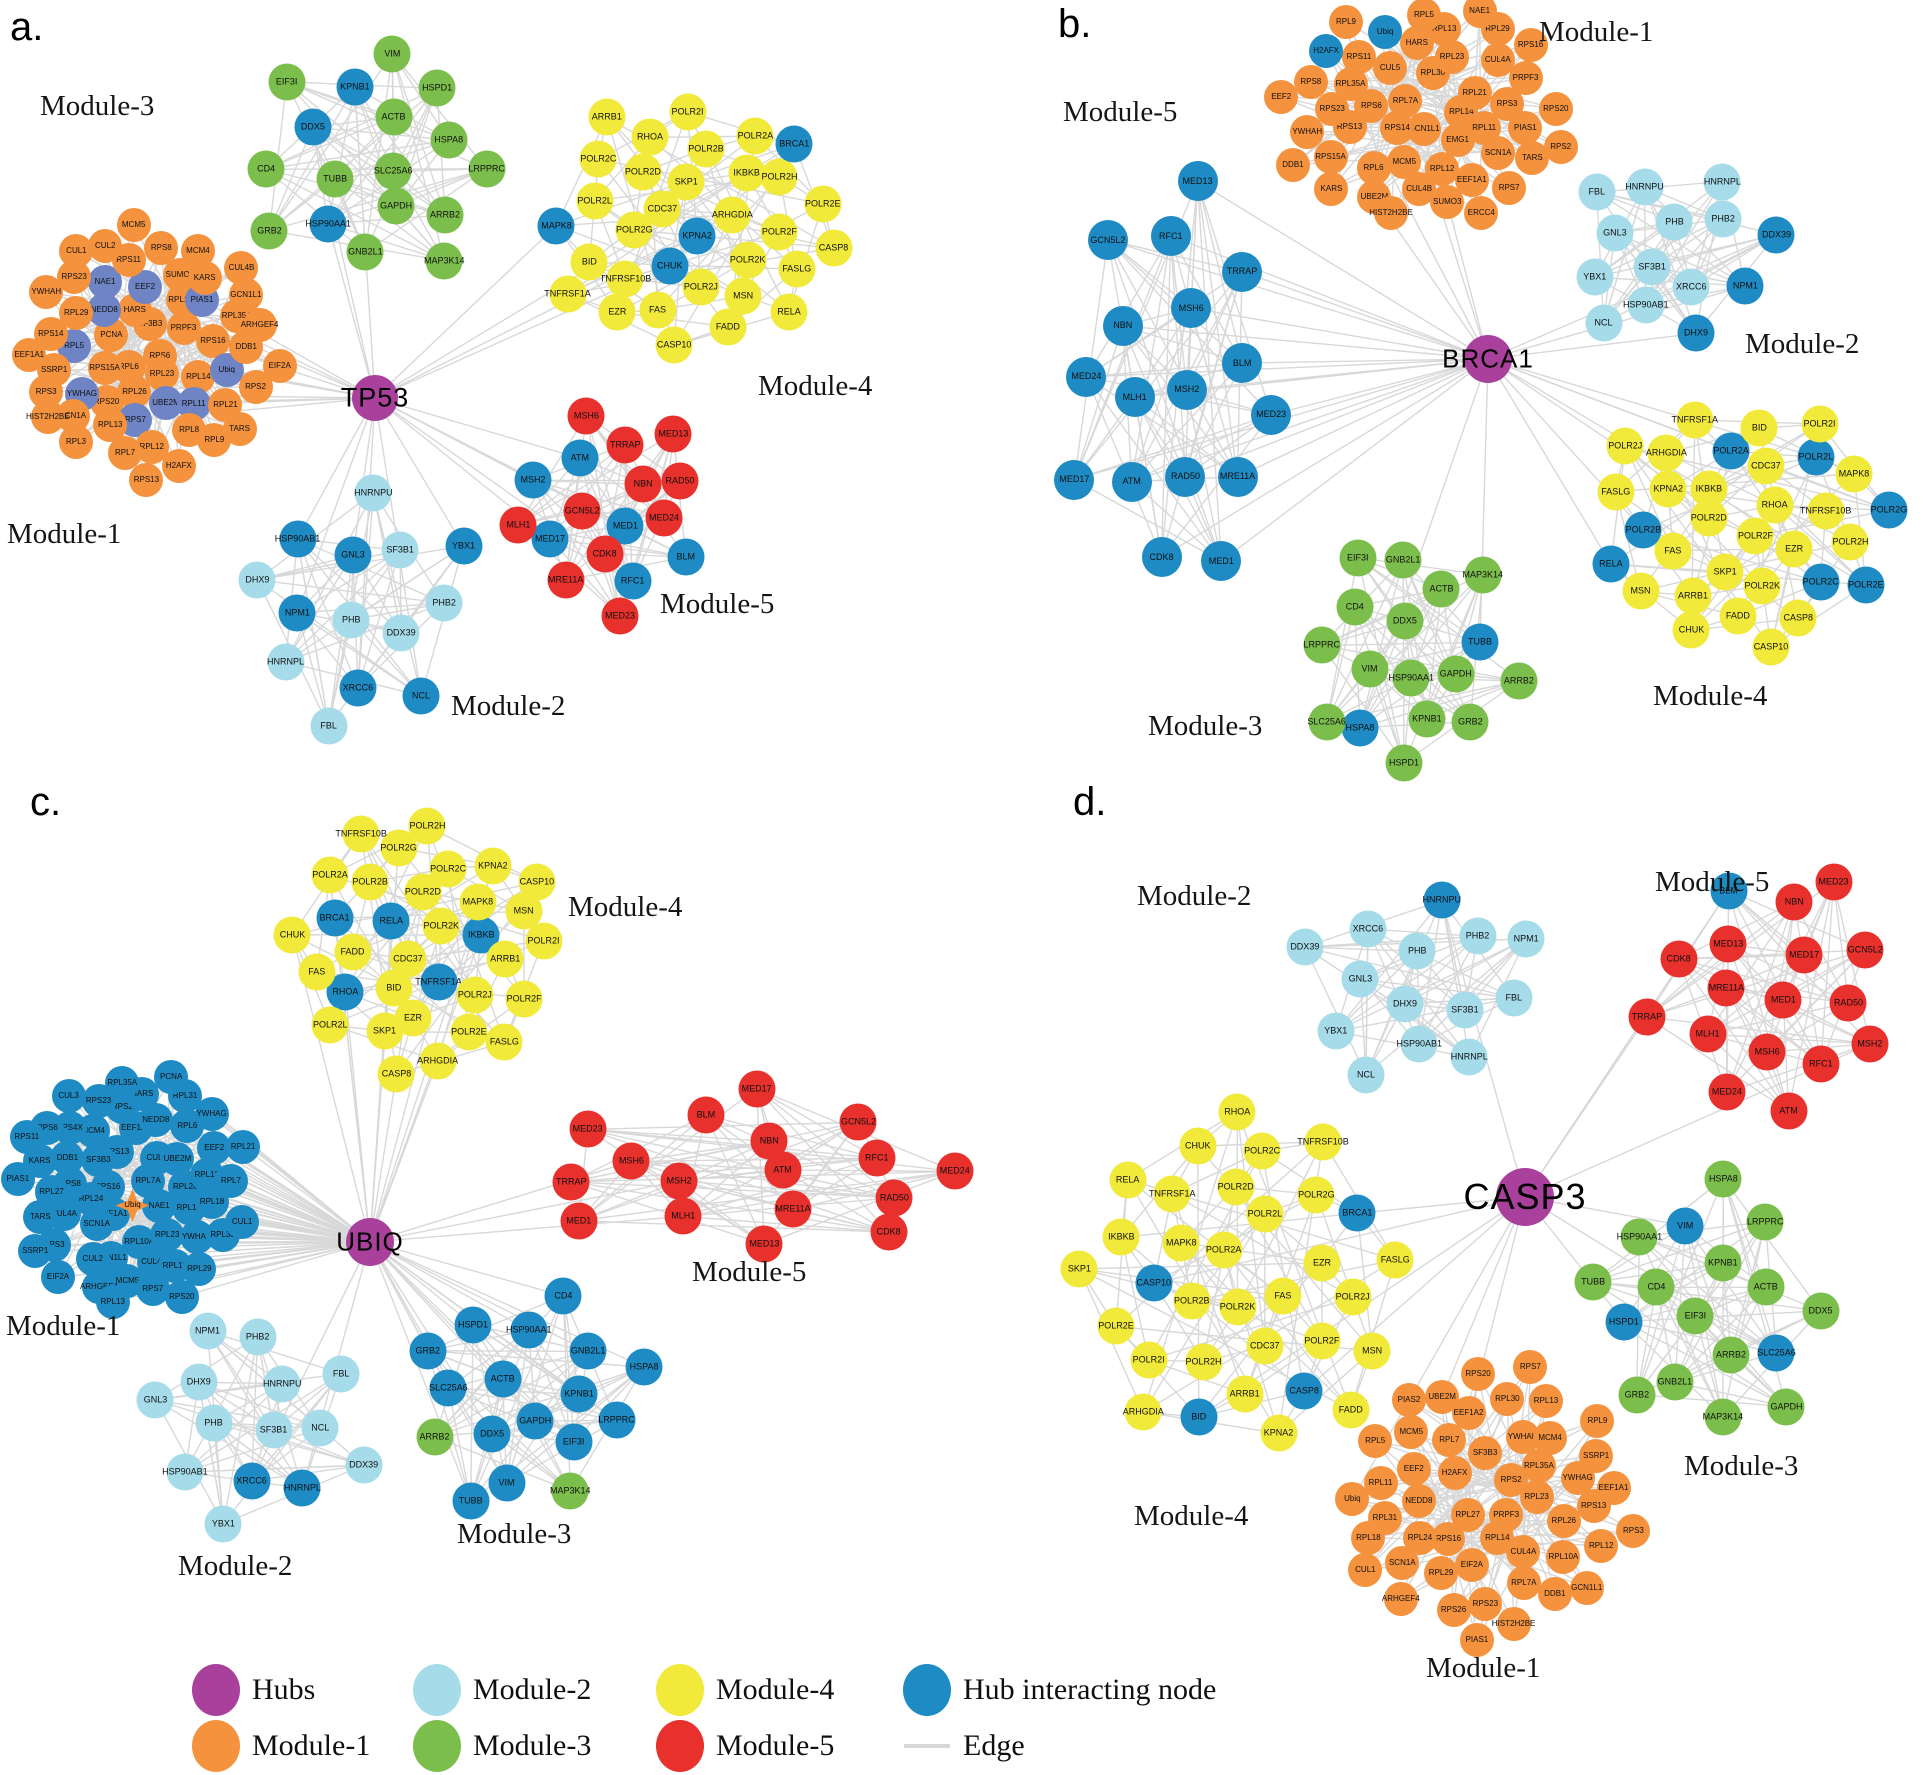 The height and width of the screenshot is (1775, 1923). I want to click on node-casp10: CASP10, so click(1771, 647).